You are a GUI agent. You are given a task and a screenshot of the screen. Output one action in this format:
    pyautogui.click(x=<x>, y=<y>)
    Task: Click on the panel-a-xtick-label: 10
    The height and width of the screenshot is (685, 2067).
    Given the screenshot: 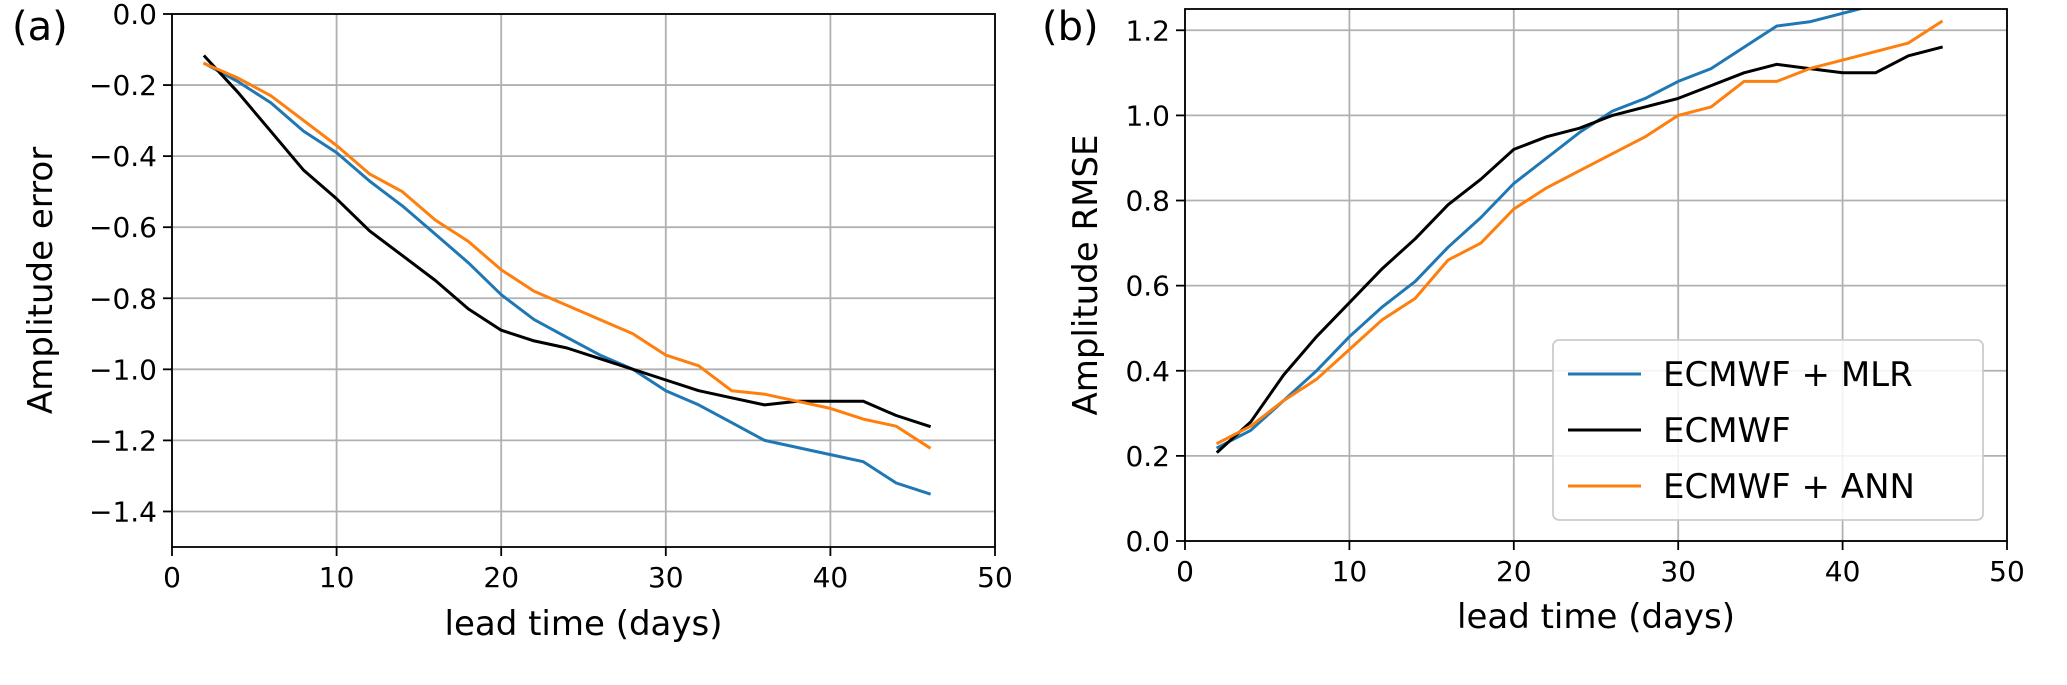 What is the action you would take?
    pyautogui.click(x=337, y=577)
    